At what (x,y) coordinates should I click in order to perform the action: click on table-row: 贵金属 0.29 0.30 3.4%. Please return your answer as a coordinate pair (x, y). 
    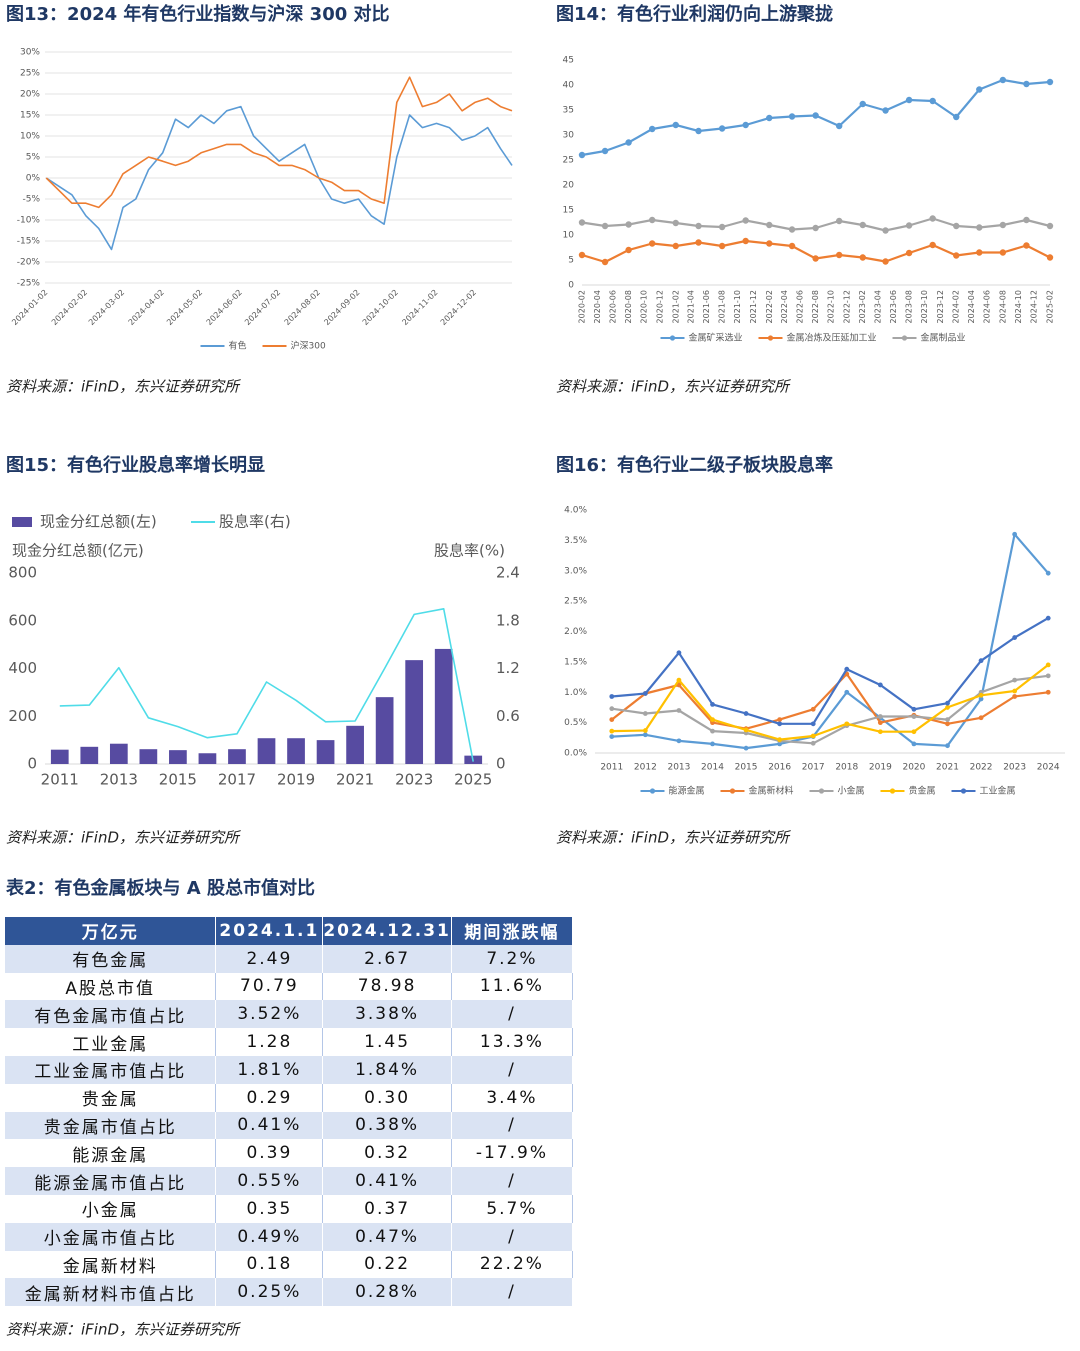
    Looking at the image, I should click on (289, 1097).